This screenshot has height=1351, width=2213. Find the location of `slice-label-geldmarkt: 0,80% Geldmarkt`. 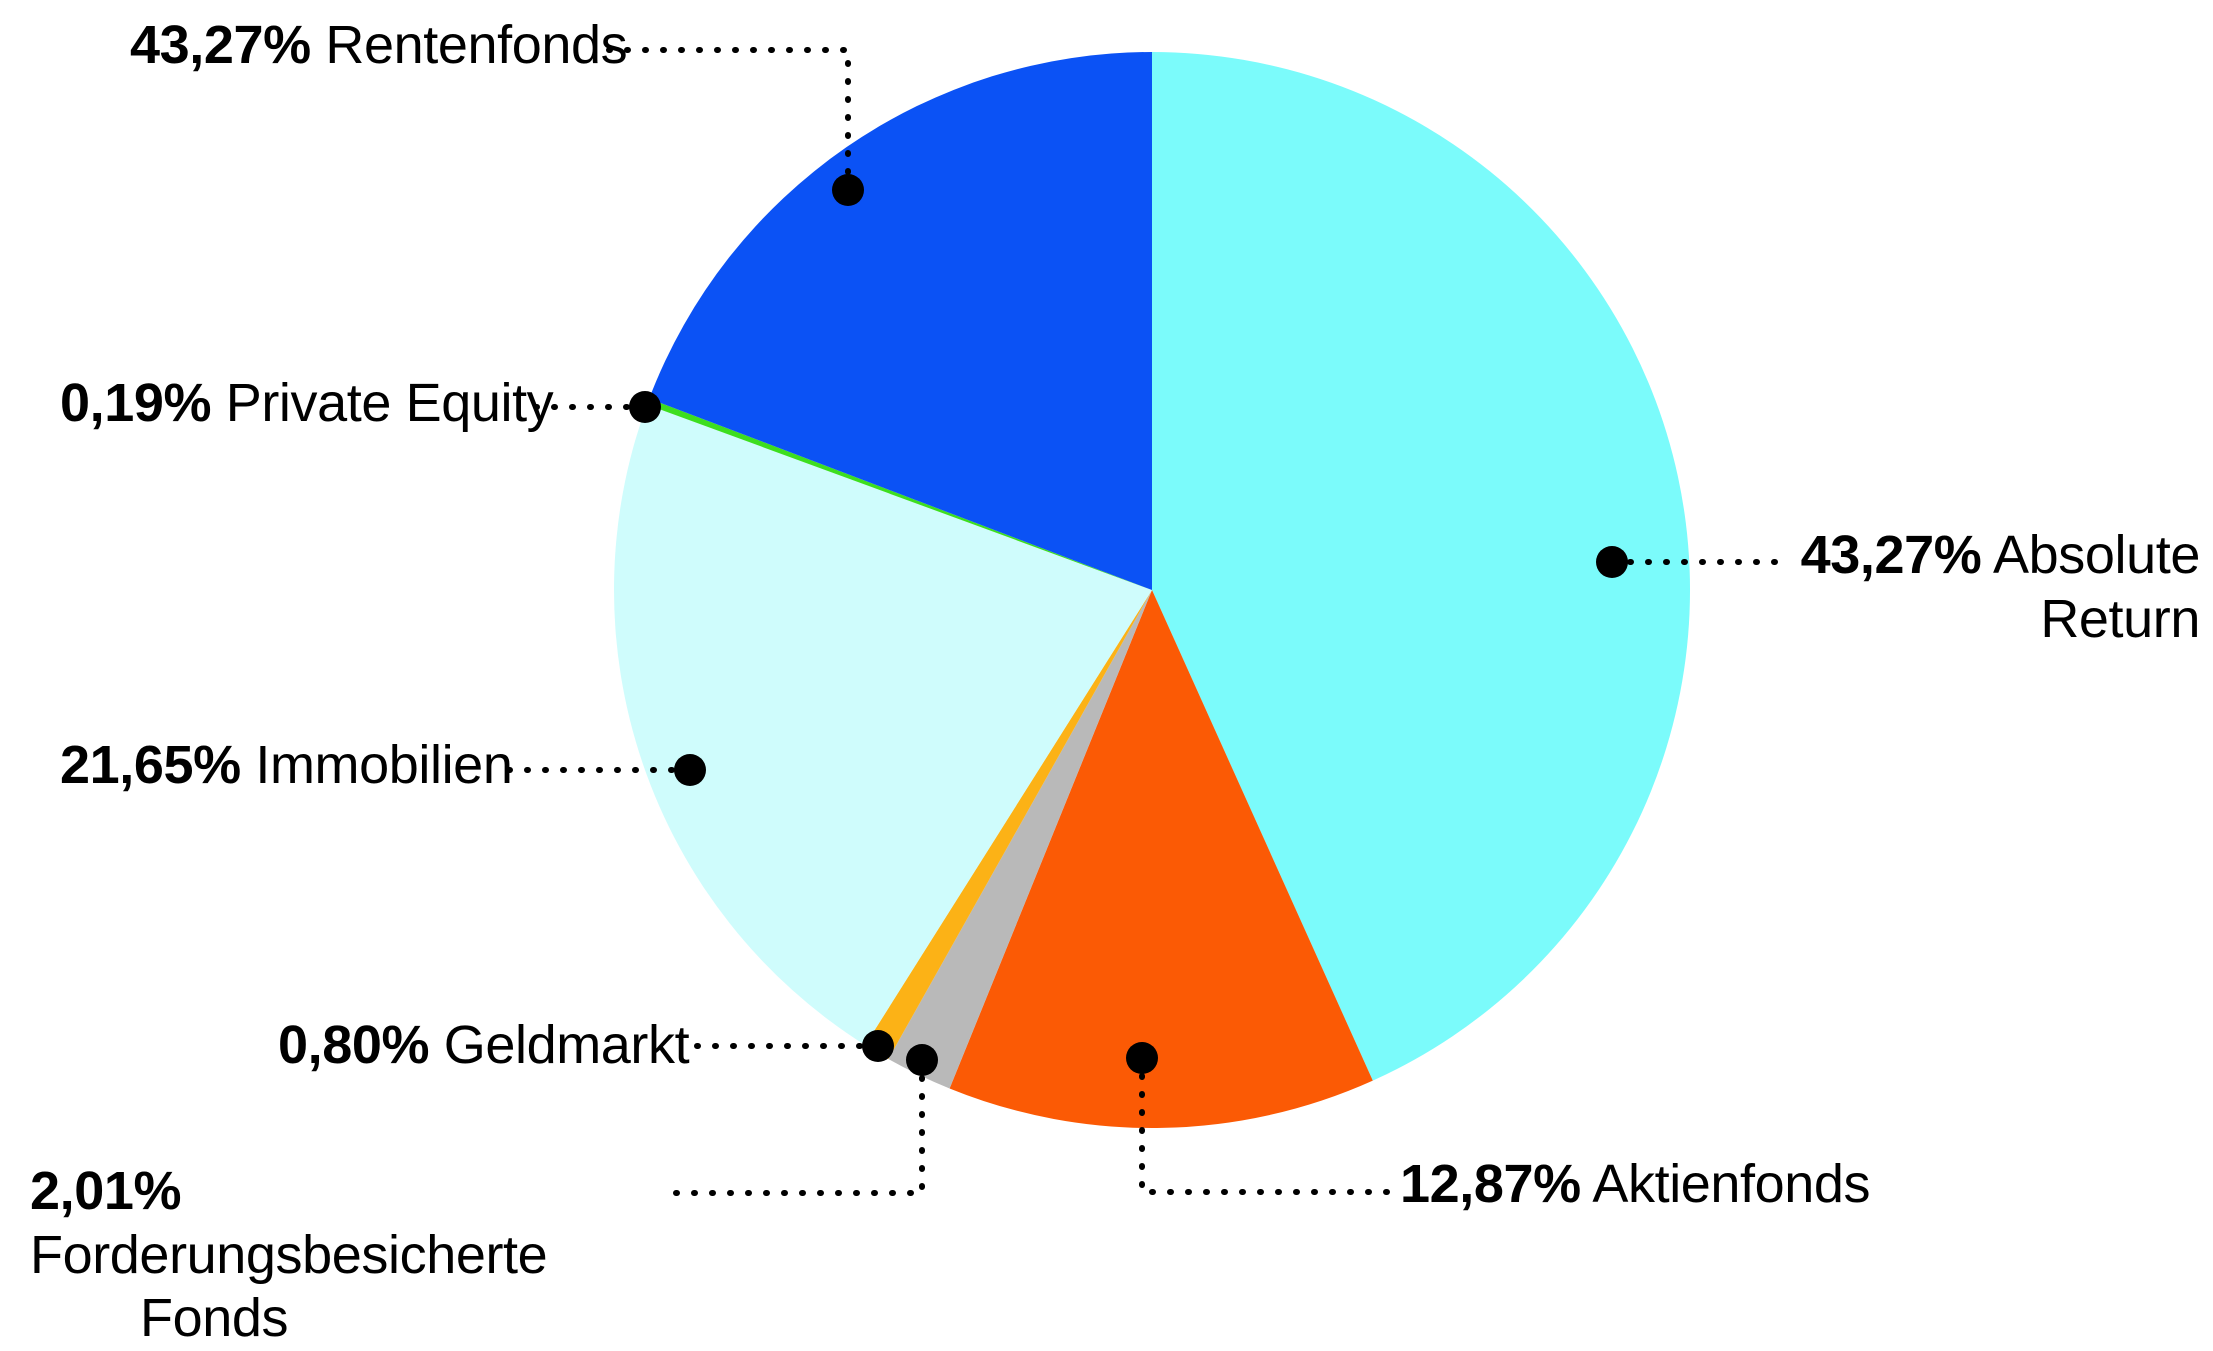

slice-label-geldmarkt: 0,80% Geldmarkt is located at coordinates (484, 1046).